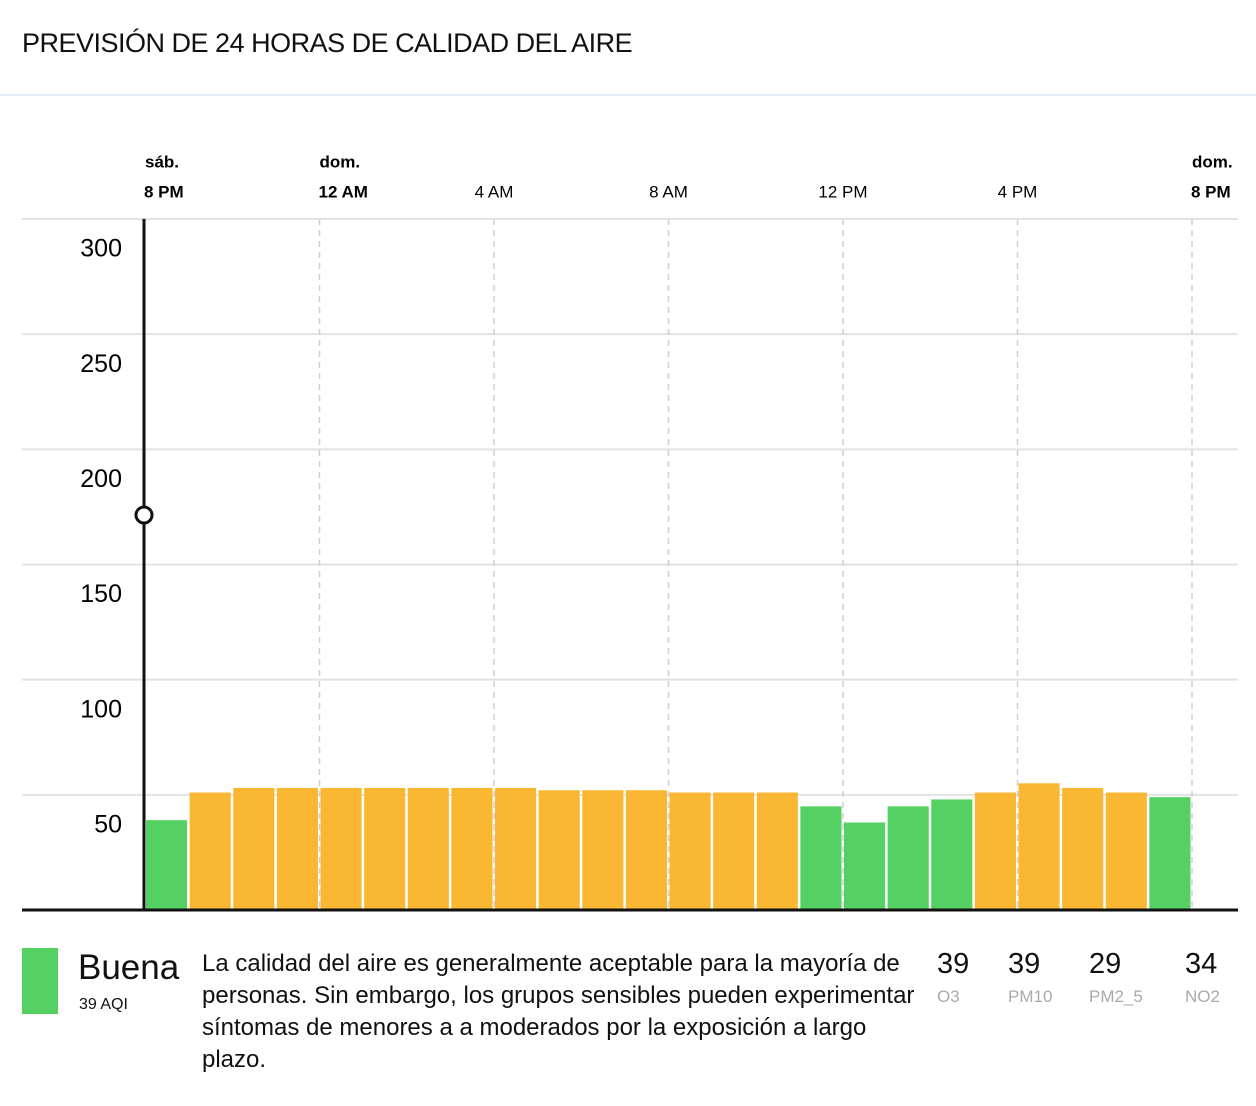 The height and width of the screenshot is (1106, 1256). What do you see at coordinates (668, 191) in the screenshot?
I see `x-tick-label: 8 AM` at bounding box center [668, 191].